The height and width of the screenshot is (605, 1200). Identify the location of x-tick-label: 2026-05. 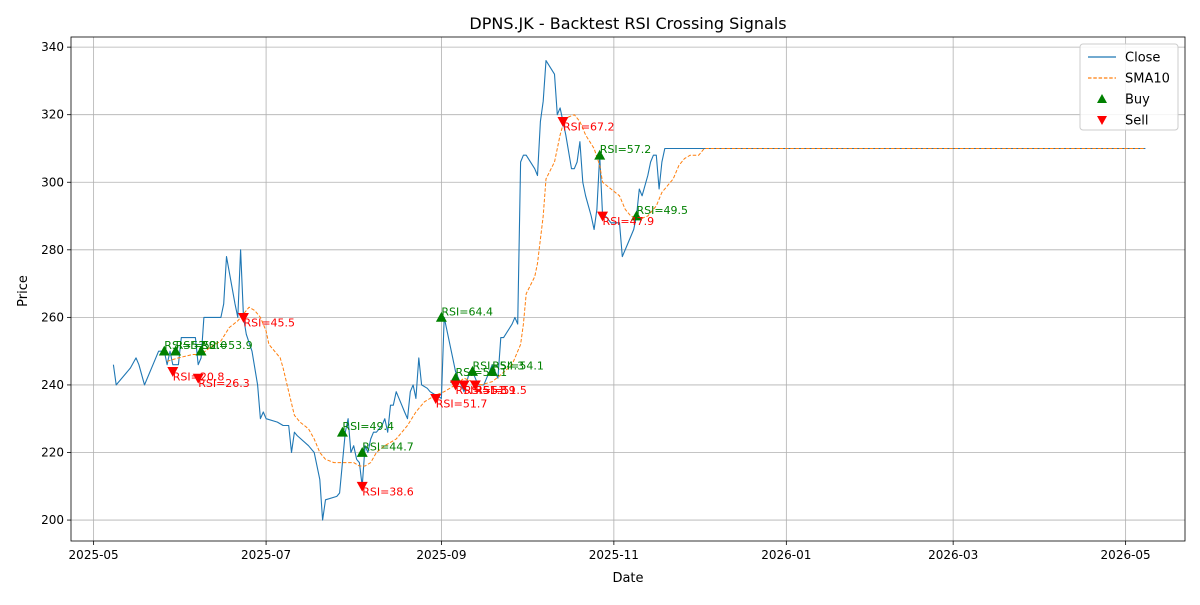
(1126, 555).